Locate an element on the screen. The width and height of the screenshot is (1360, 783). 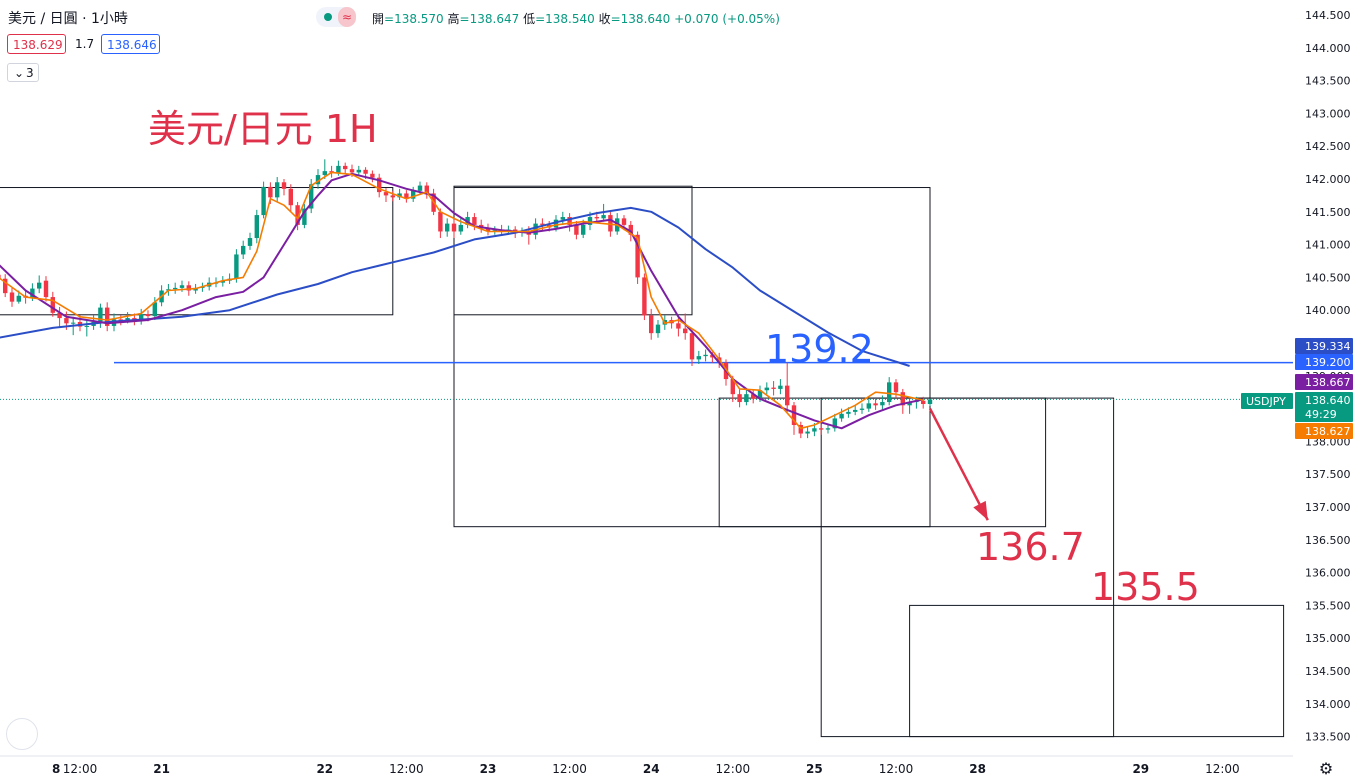
ma-slow-line is located at coordinates (455, 286).